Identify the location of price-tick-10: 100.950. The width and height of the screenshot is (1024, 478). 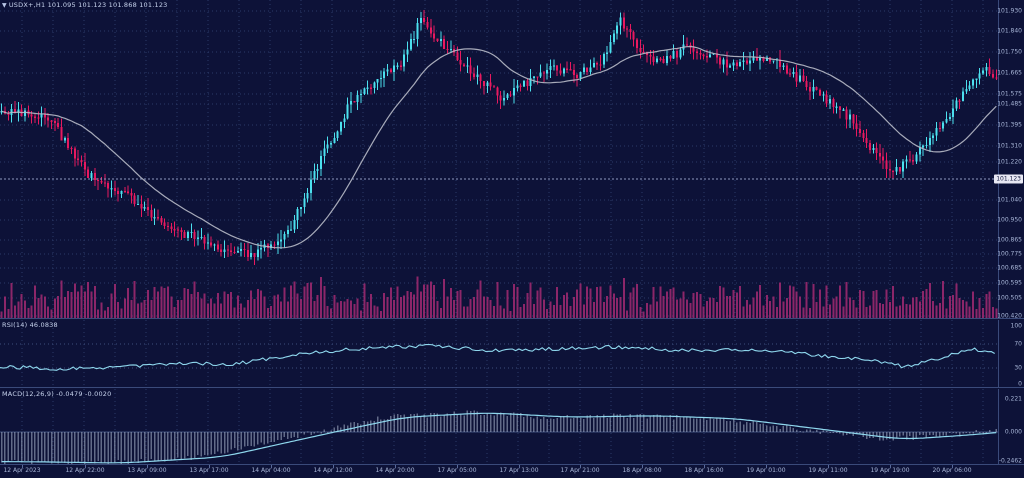
(1009, 220).